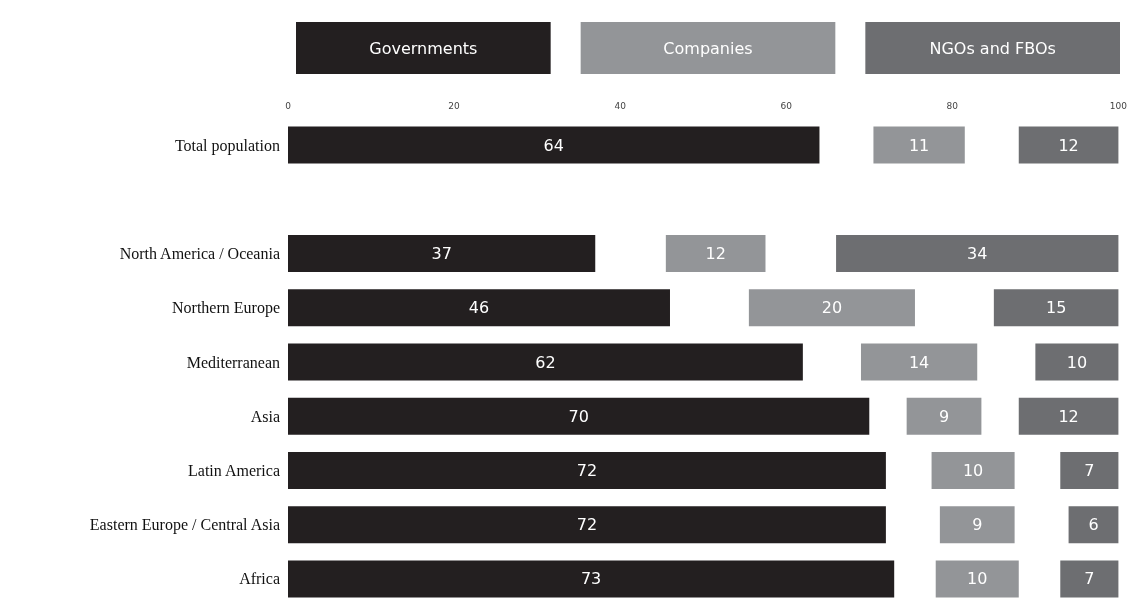 Image resolution: width=1138 pixels, height=614 pixels. I want to click on data-label: 73, so click(591, 579).